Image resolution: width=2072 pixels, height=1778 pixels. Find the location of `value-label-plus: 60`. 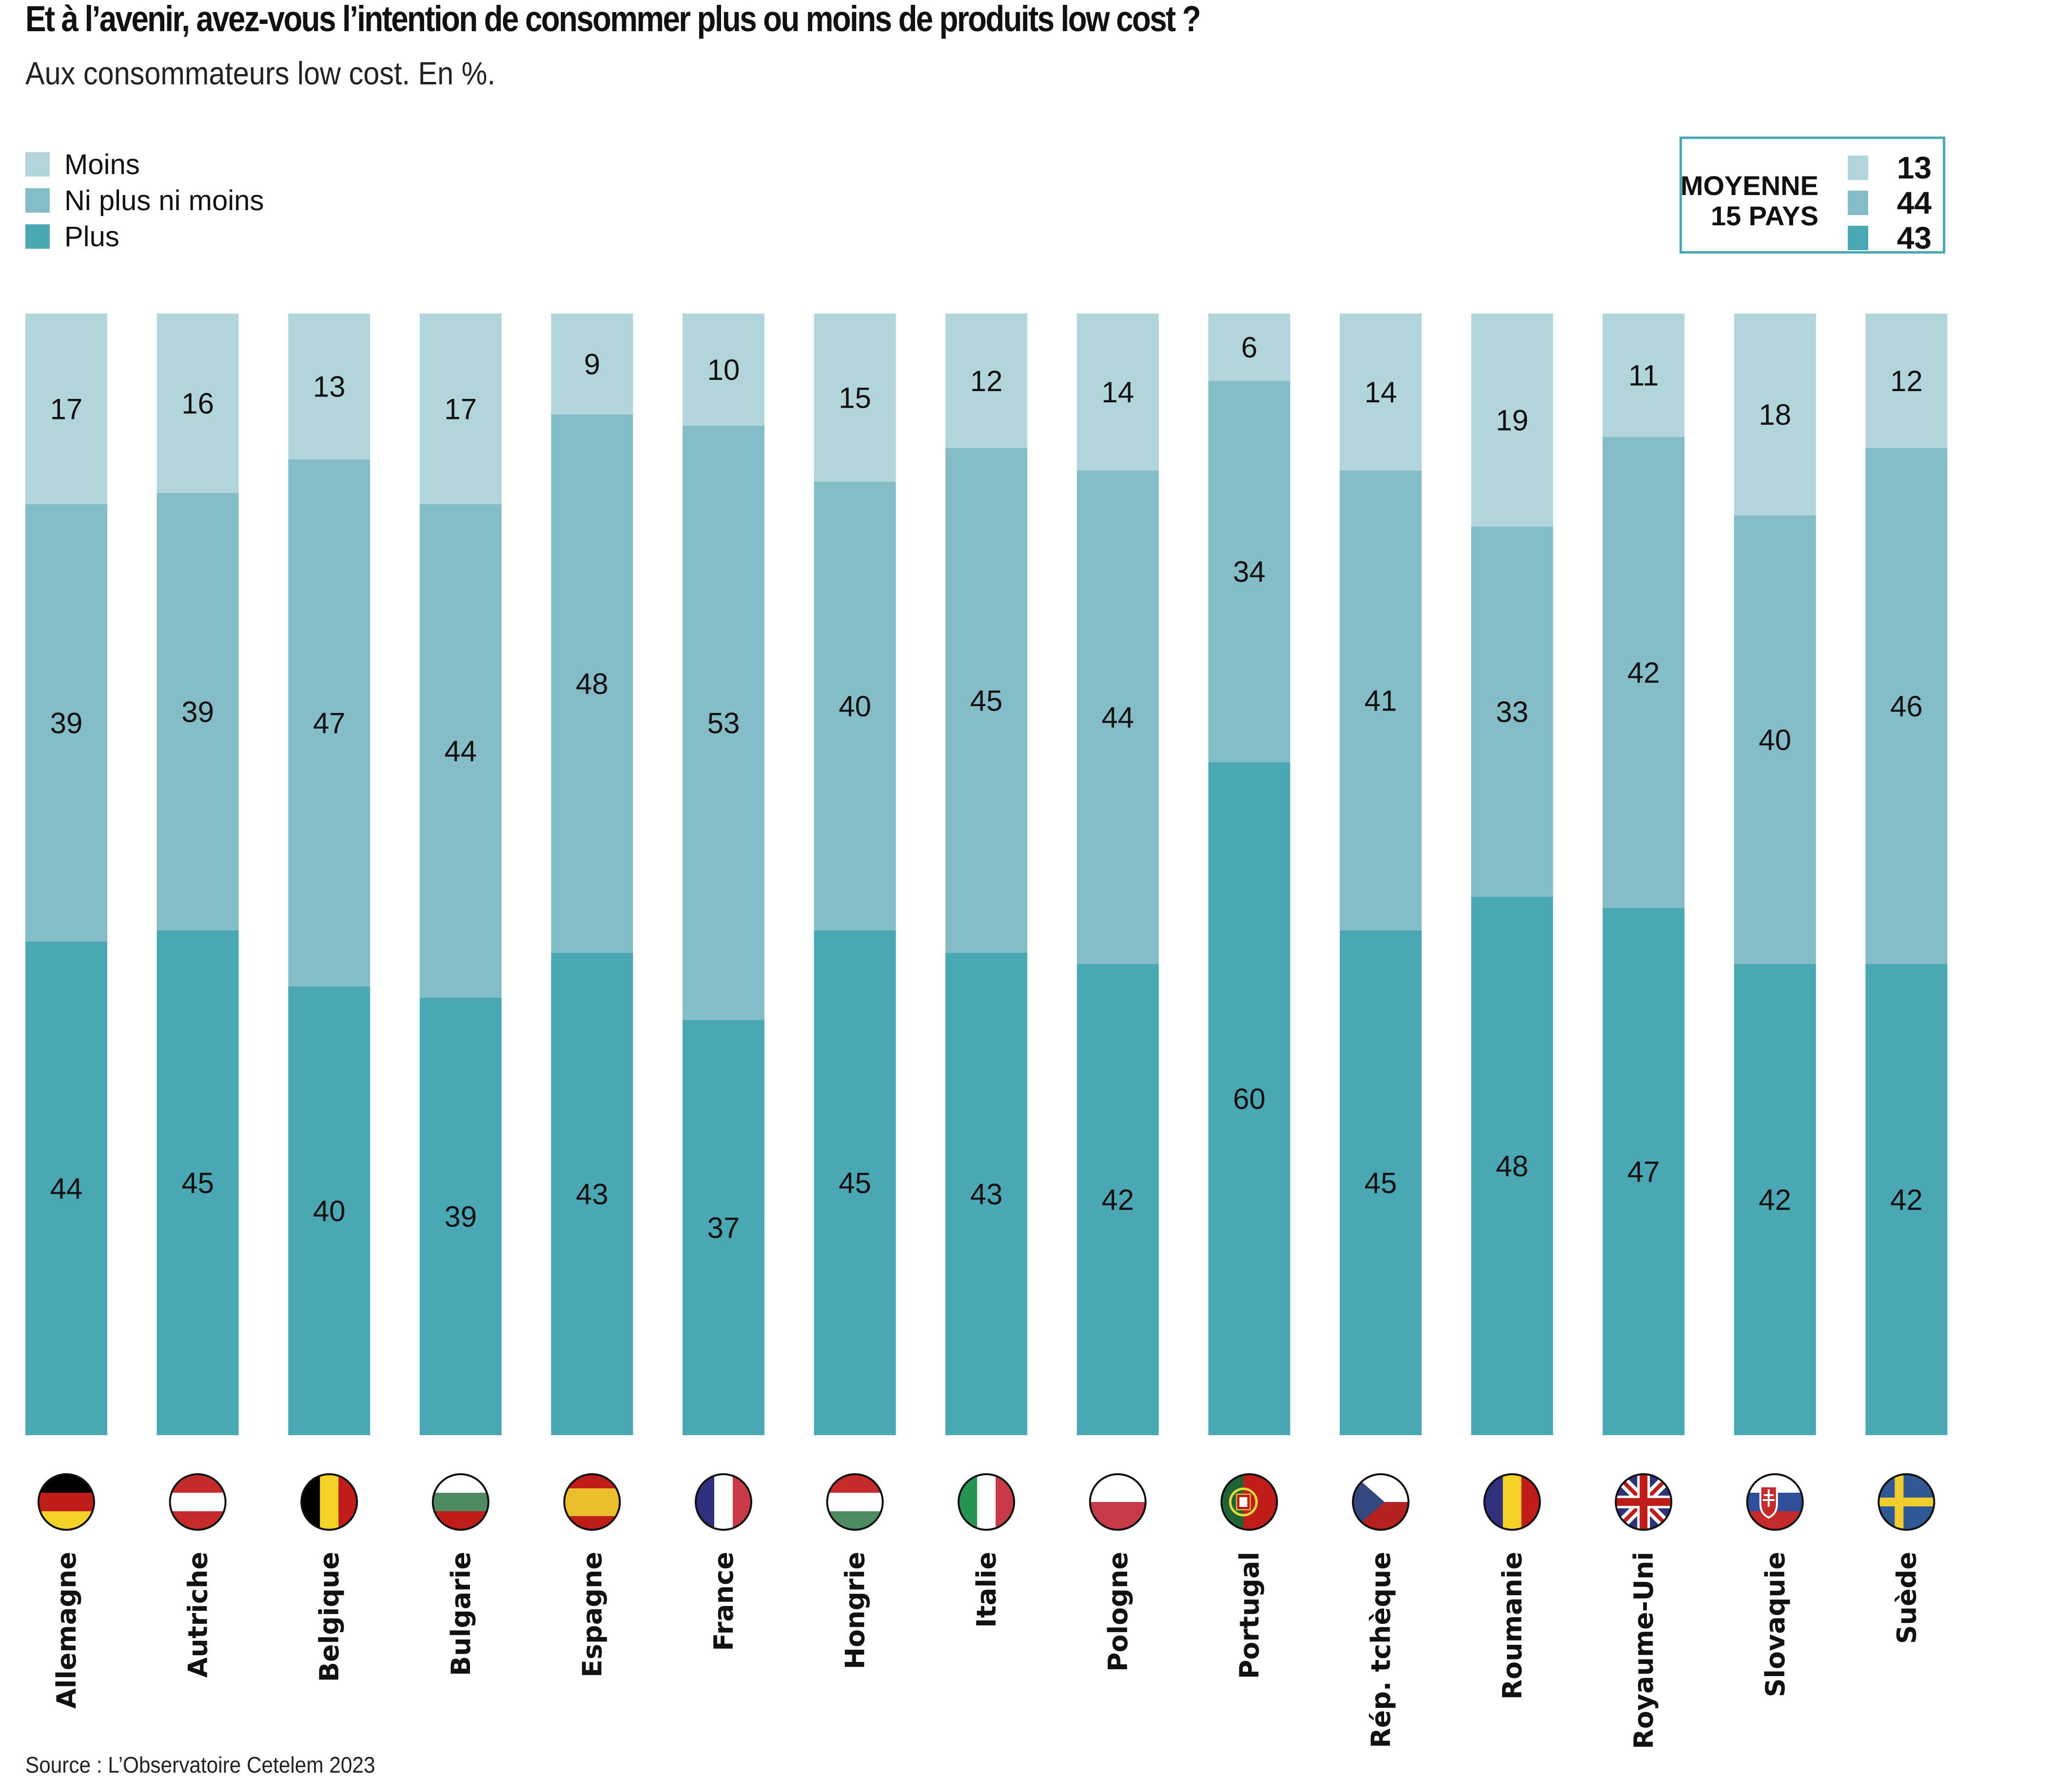

value-label-plus: 60 is located at coordinates (1249, 1099).